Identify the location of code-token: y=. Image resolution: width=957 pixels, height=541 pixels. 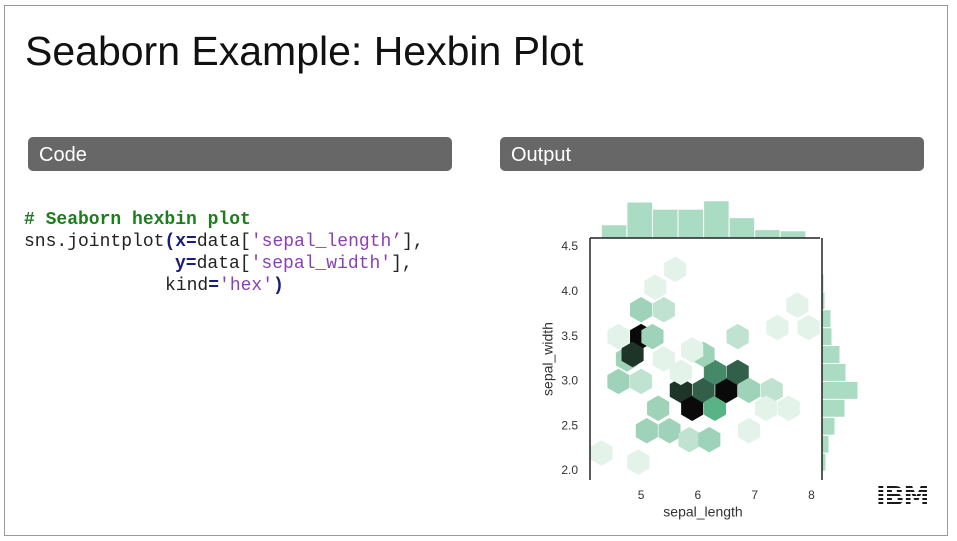
(186, 264).